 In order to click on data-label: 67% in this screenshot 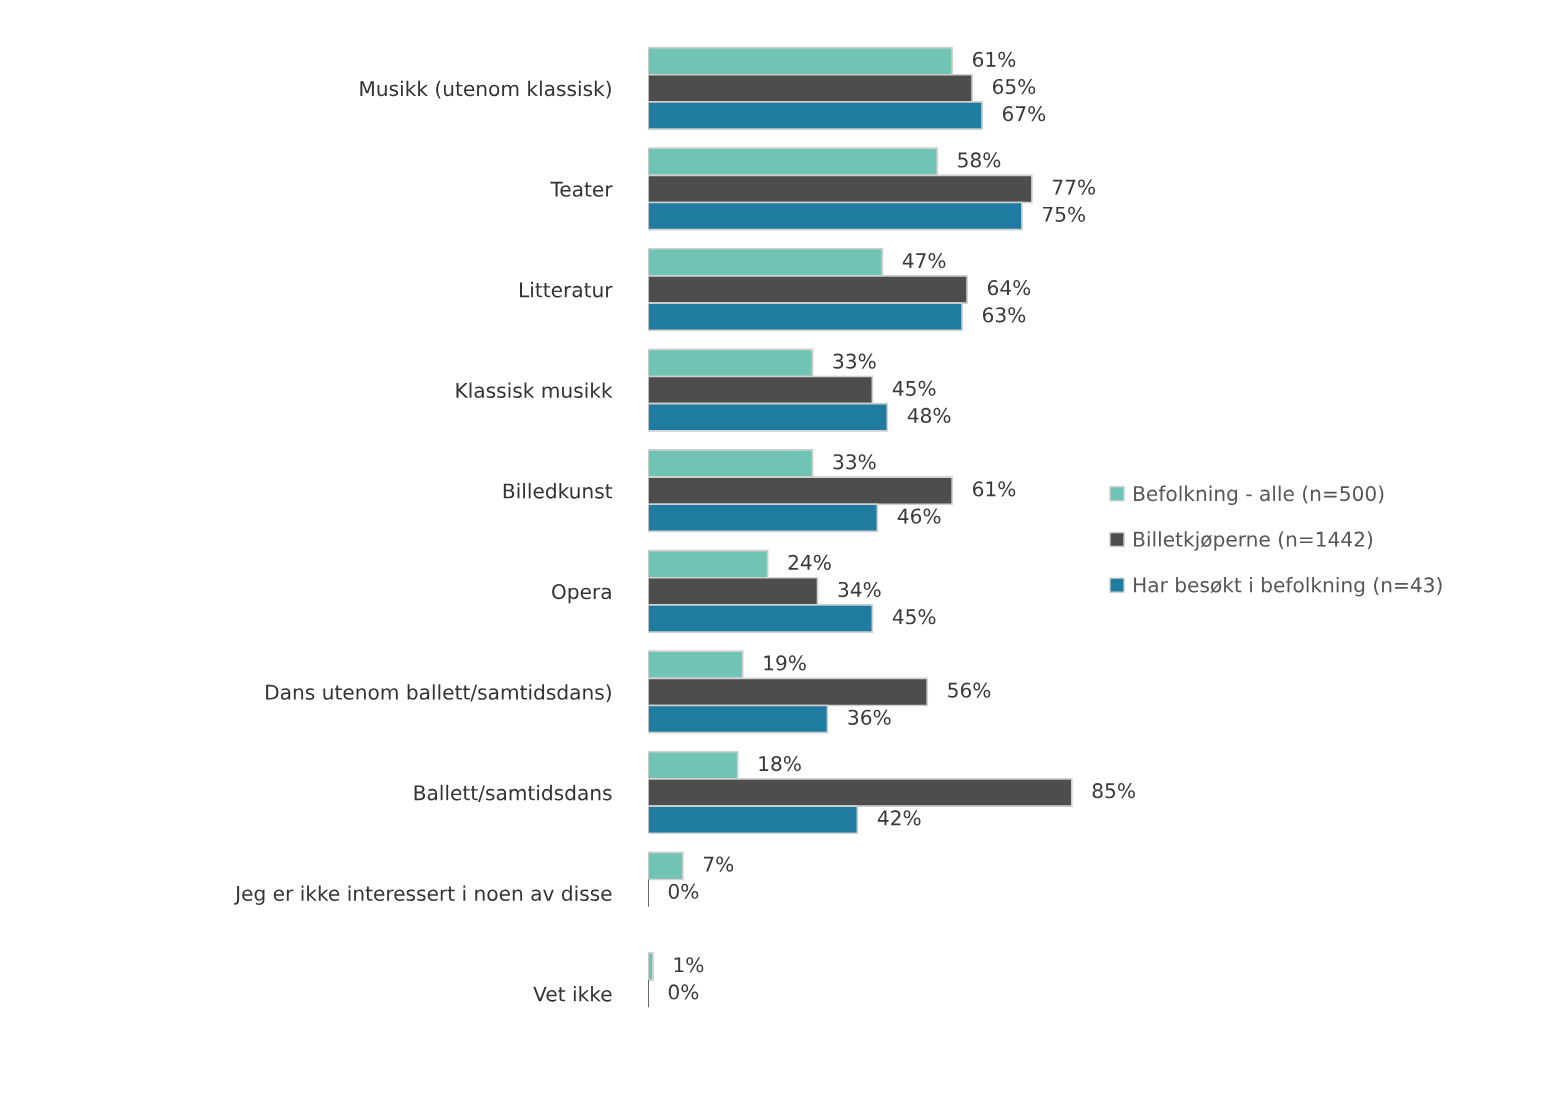, I will do `click(1024, 114)`.